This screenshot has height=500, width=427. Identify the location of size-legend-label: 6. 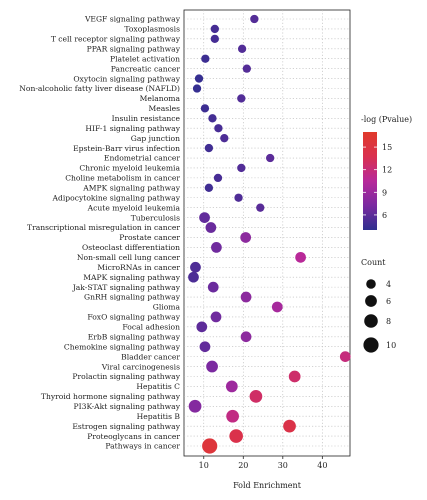
(388, 301).